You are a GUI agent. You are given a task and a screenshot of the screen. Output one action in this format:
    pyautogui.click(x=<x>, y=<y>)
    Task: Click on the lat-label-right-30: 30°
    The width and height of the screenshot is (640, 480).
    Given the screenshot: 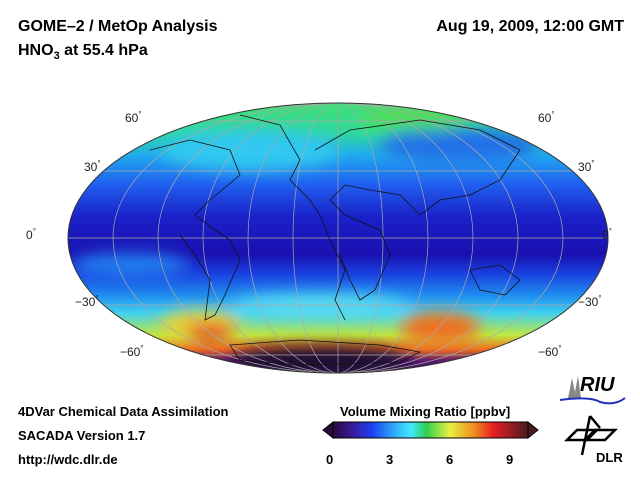 What is the action you would take?
    pyautogui.click(x=586, y=166)
    